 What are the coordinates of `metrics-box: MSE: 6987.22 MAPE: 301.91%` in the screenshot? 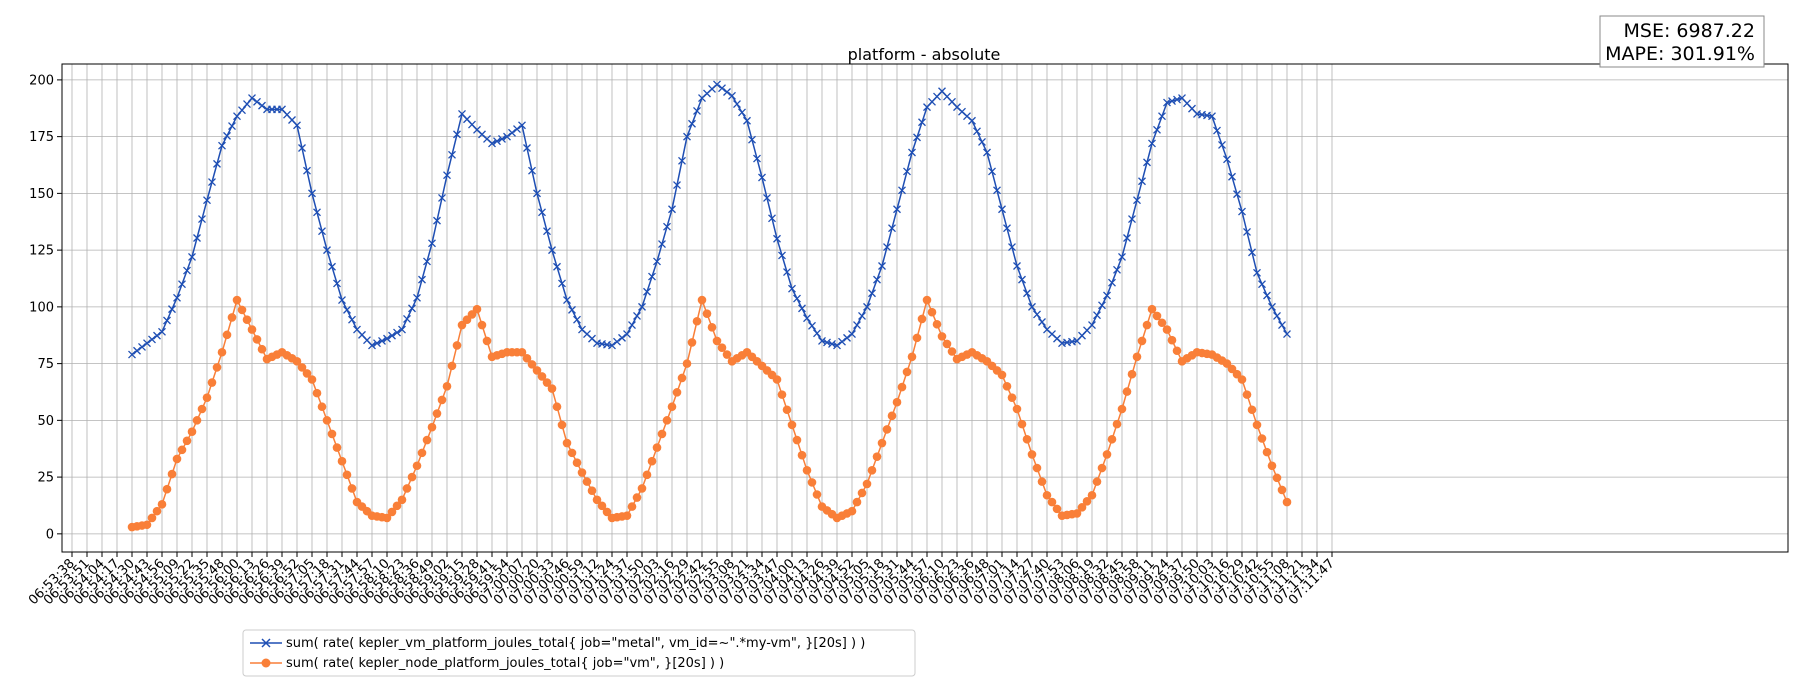 It's located at (1682, 41).